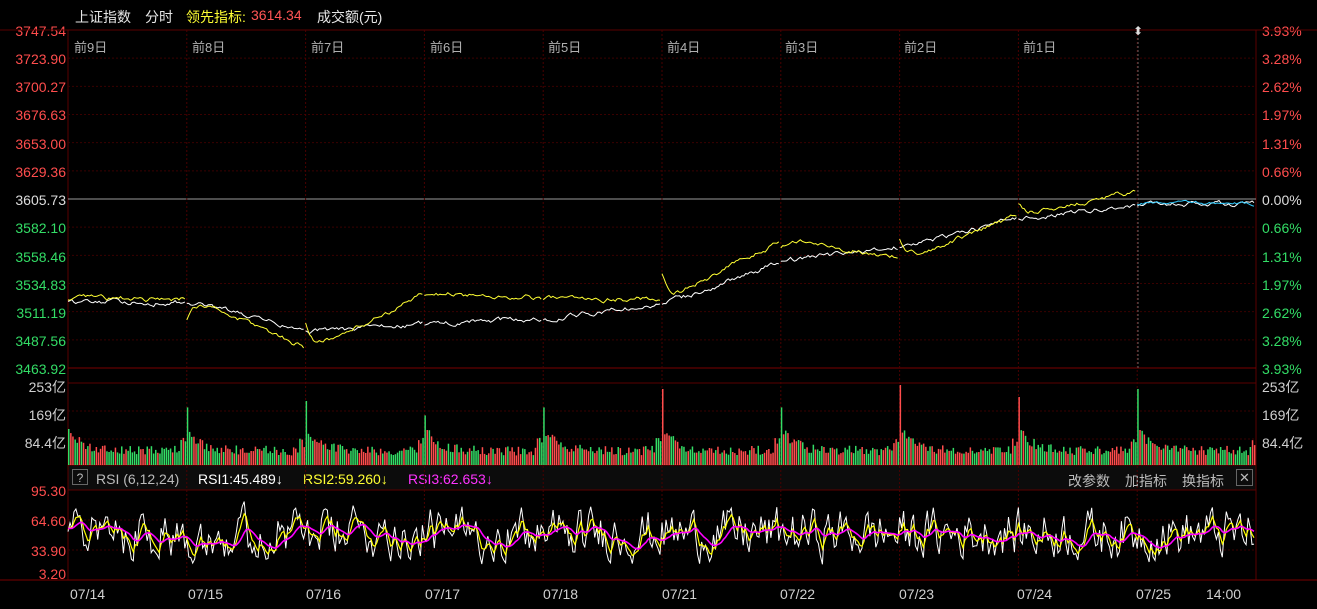  I want to click on volume-tick: 169亿, so click(1281, 415).